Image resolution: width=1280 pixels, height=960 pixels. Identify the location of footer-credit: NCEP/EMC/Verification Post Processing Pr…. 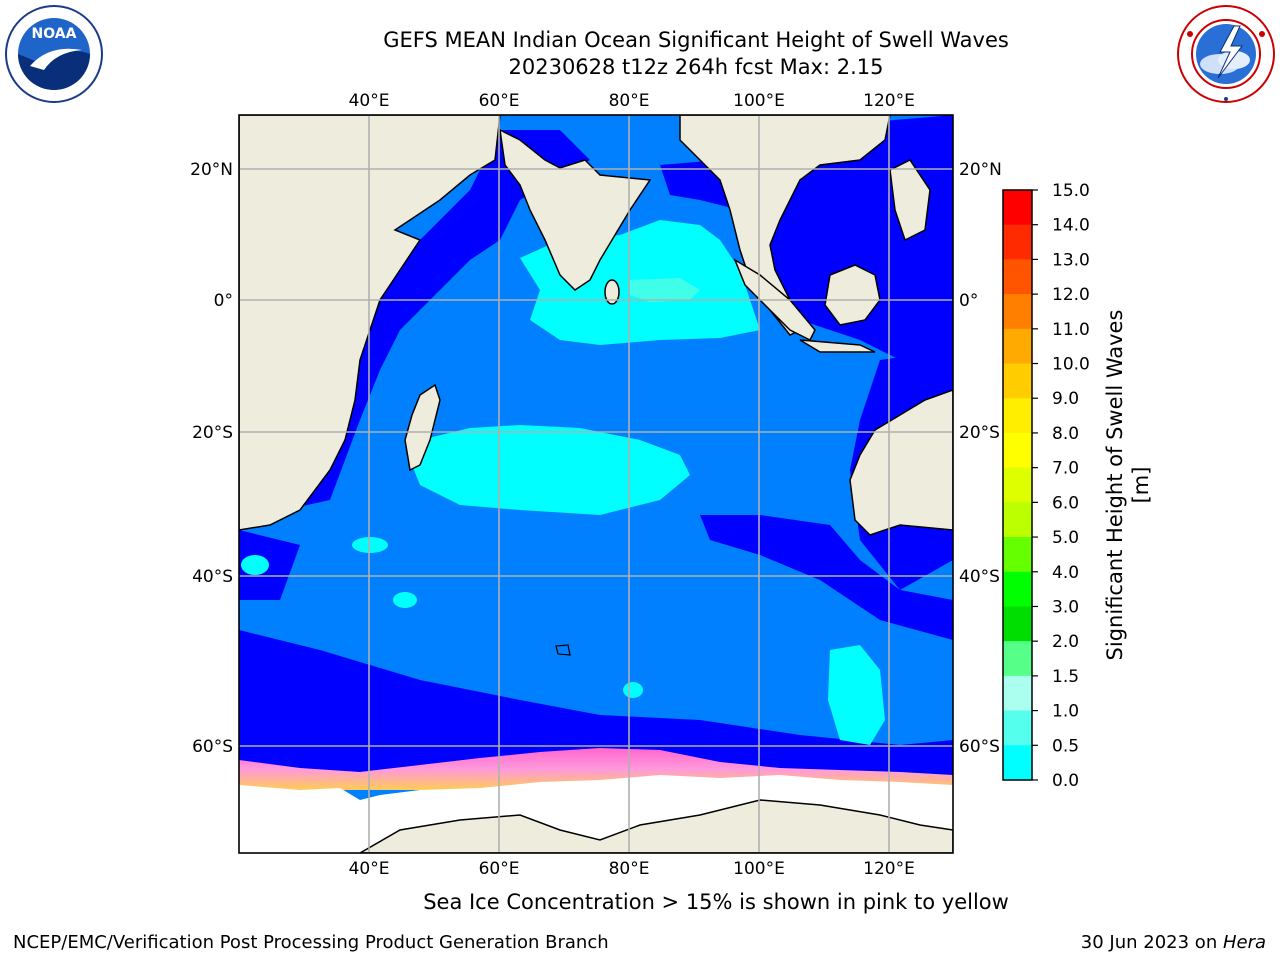
(311, 942).